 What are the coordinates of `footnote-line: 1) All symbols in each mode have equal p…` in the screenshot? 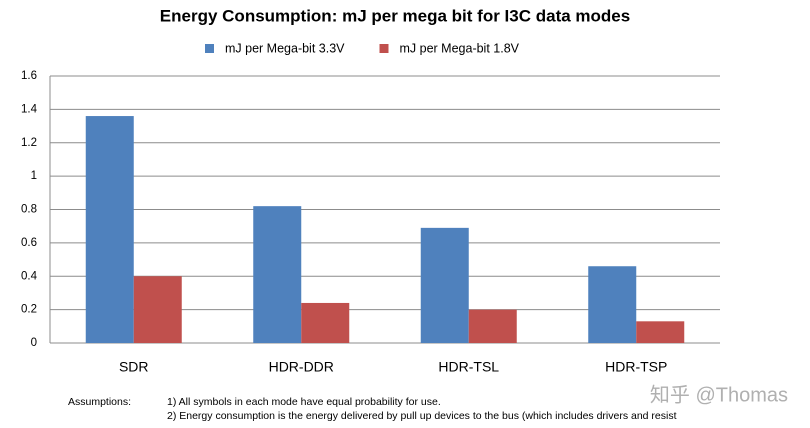 It's located at (304, 402).